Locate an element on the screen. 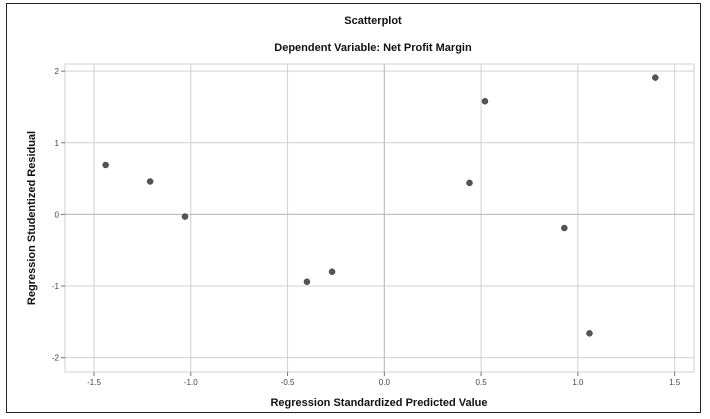 This screenshot has height=419, width=710. chart-title: Scatterplot is located at coordinates (373, 21).